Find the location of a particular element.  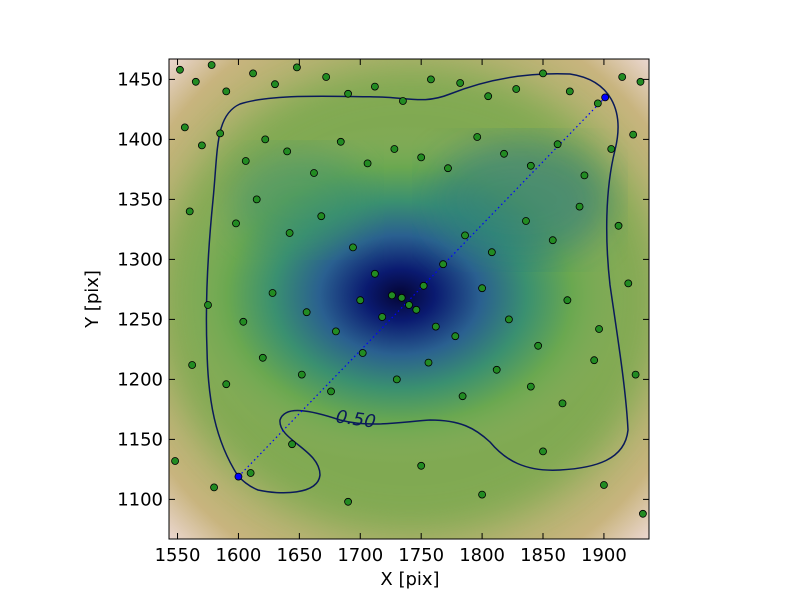

x-tick-label: 1700 is located at coordinates (360, 555).